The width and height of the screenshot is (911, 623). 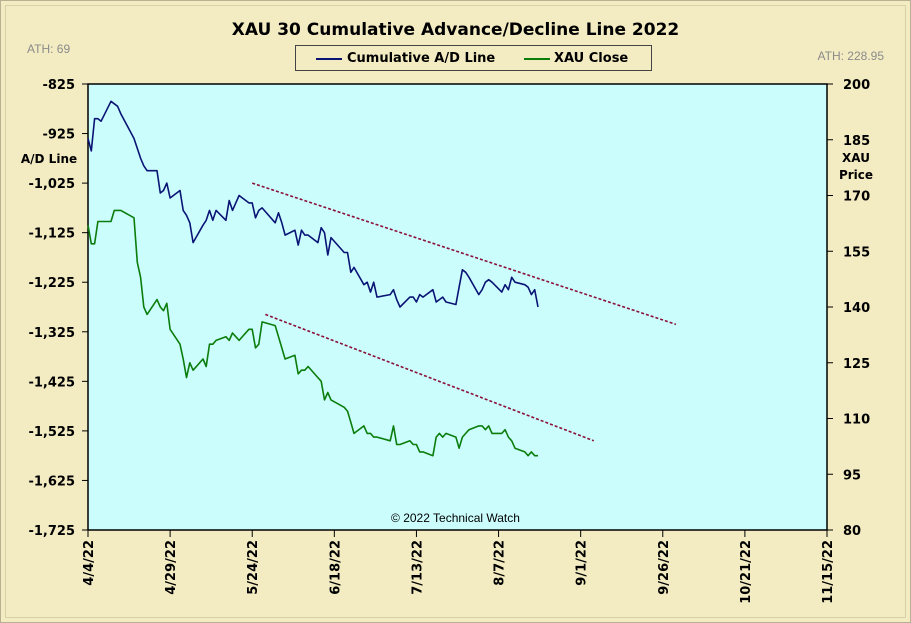 I want to click on x-tick-label: 6/18/22, so click(x=335, y=567).